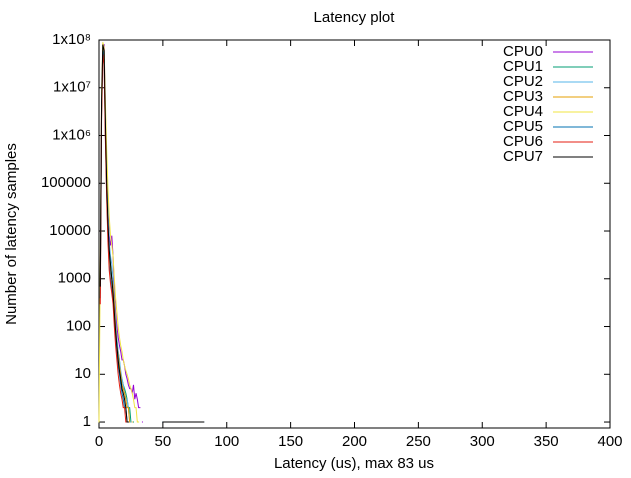 The height and width of the screenshot is (478, 631). Describe the element at coordinates (354, 463) in the screenshot. I see `x-axis-label: Latency (us), max 83 us` at that location.